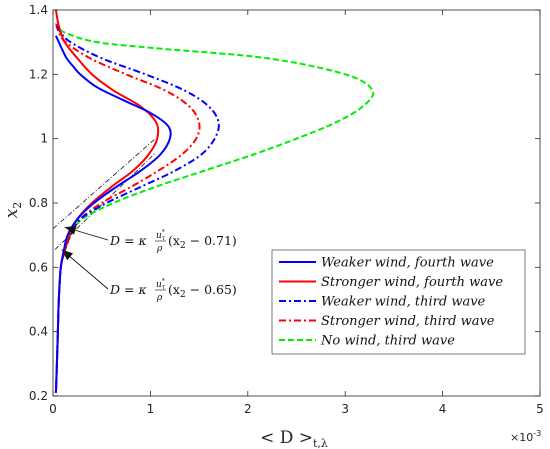 This screenshot has height=449, width=550. I want to click on annotation-2: D = κ u* τ ρ (x2 − 0.65), so click(173, 290).